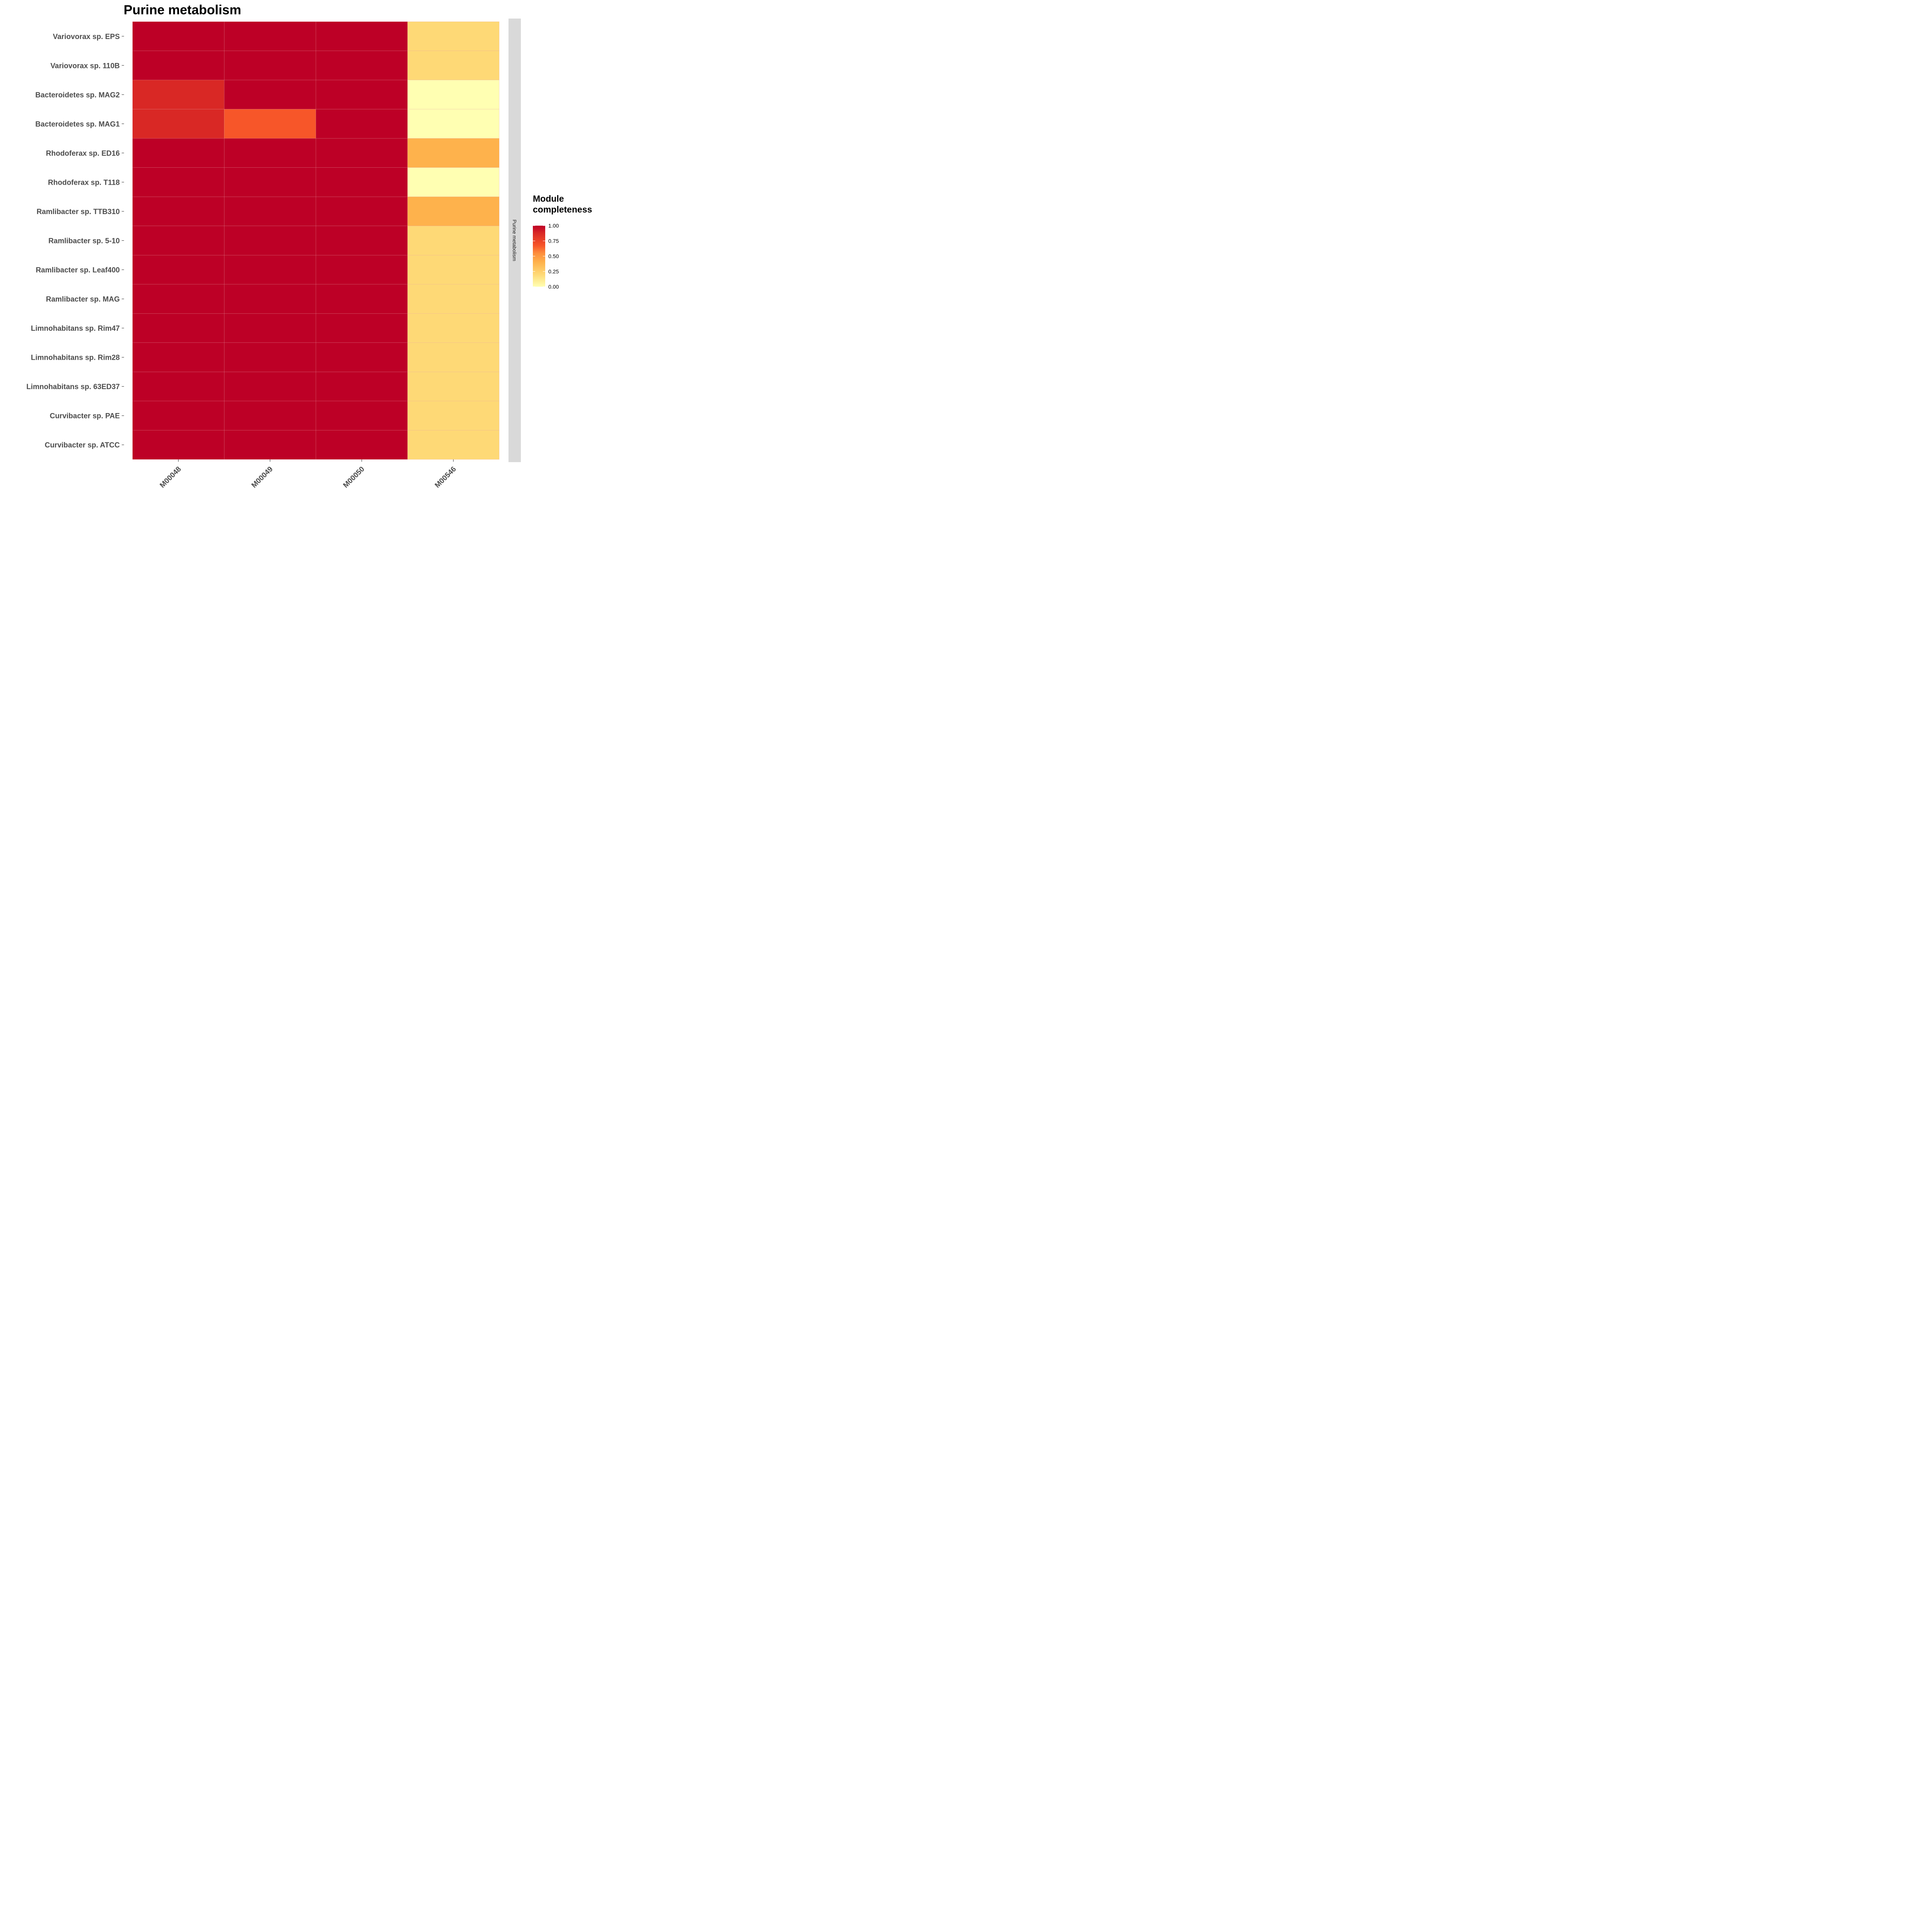  Describe the element at coordinates (83, 154) in the screenshot. I see `y-tick-label: Rhodoferax sp. ED16` at that location.